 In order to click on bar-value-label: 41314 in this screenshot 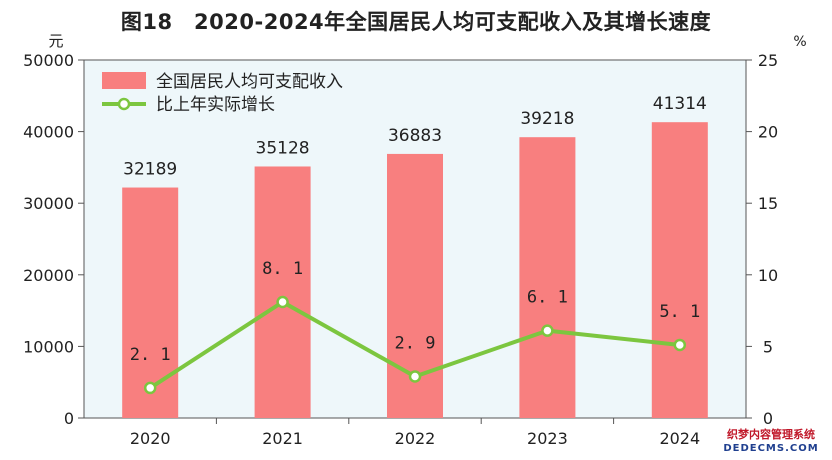, I will do `click(680, 104)`.